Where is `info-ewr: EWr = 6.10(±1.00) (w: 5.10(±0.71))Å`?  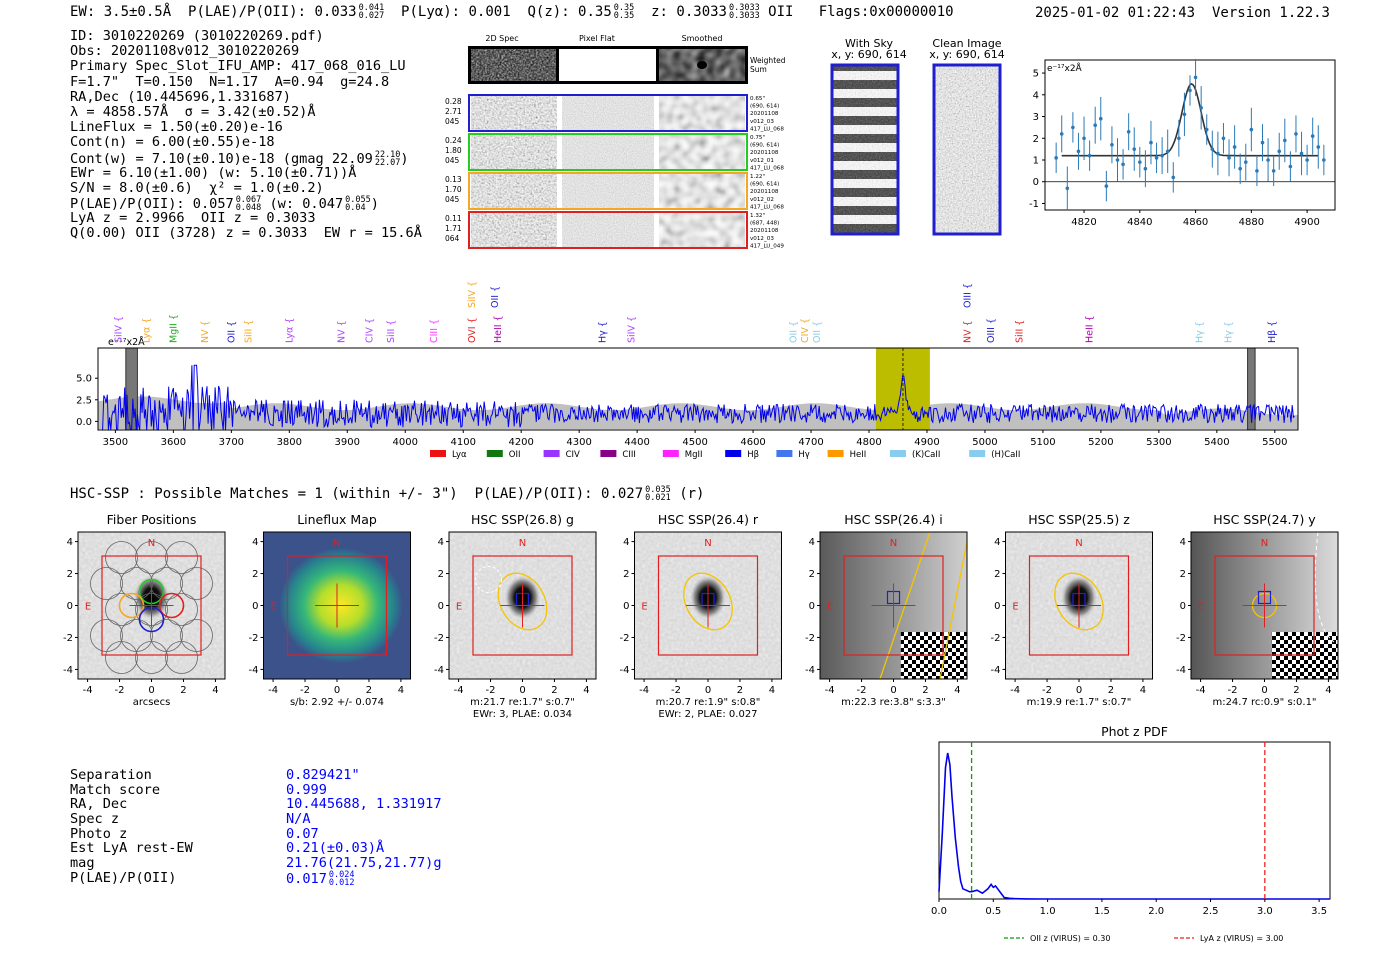 info-ewr: EWr = 6.10(±1.00) (w: 5.10(±0.71))Å is located at coordinates (213, 172).